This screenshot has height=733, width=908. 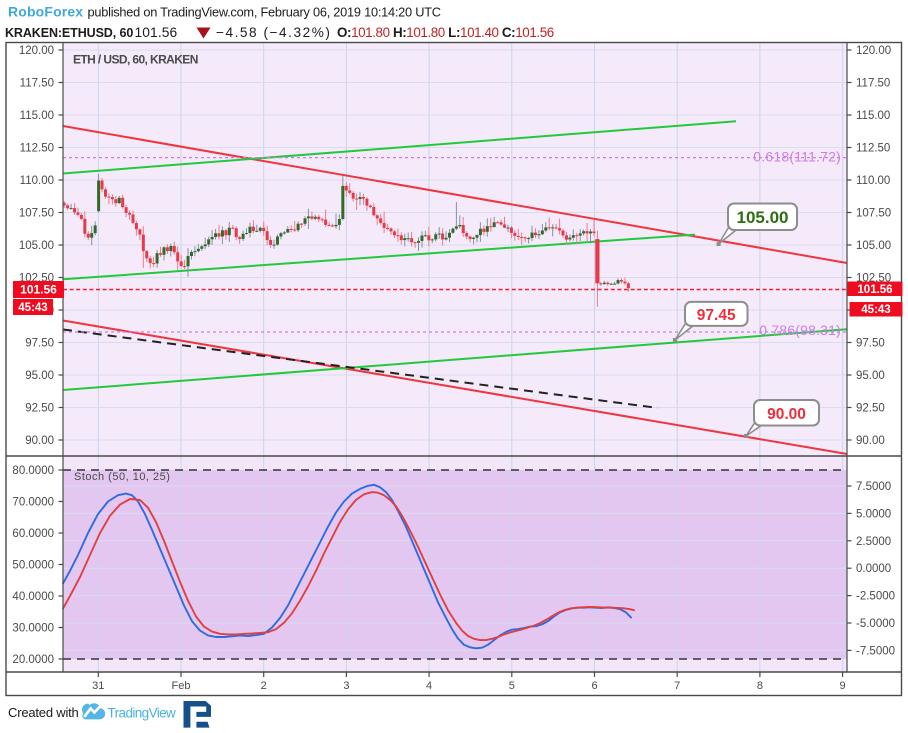 What do you see at coordinates (181, 686) in the screenshot?
I see `svg-text: Feb` at bounding box center [181, 686].